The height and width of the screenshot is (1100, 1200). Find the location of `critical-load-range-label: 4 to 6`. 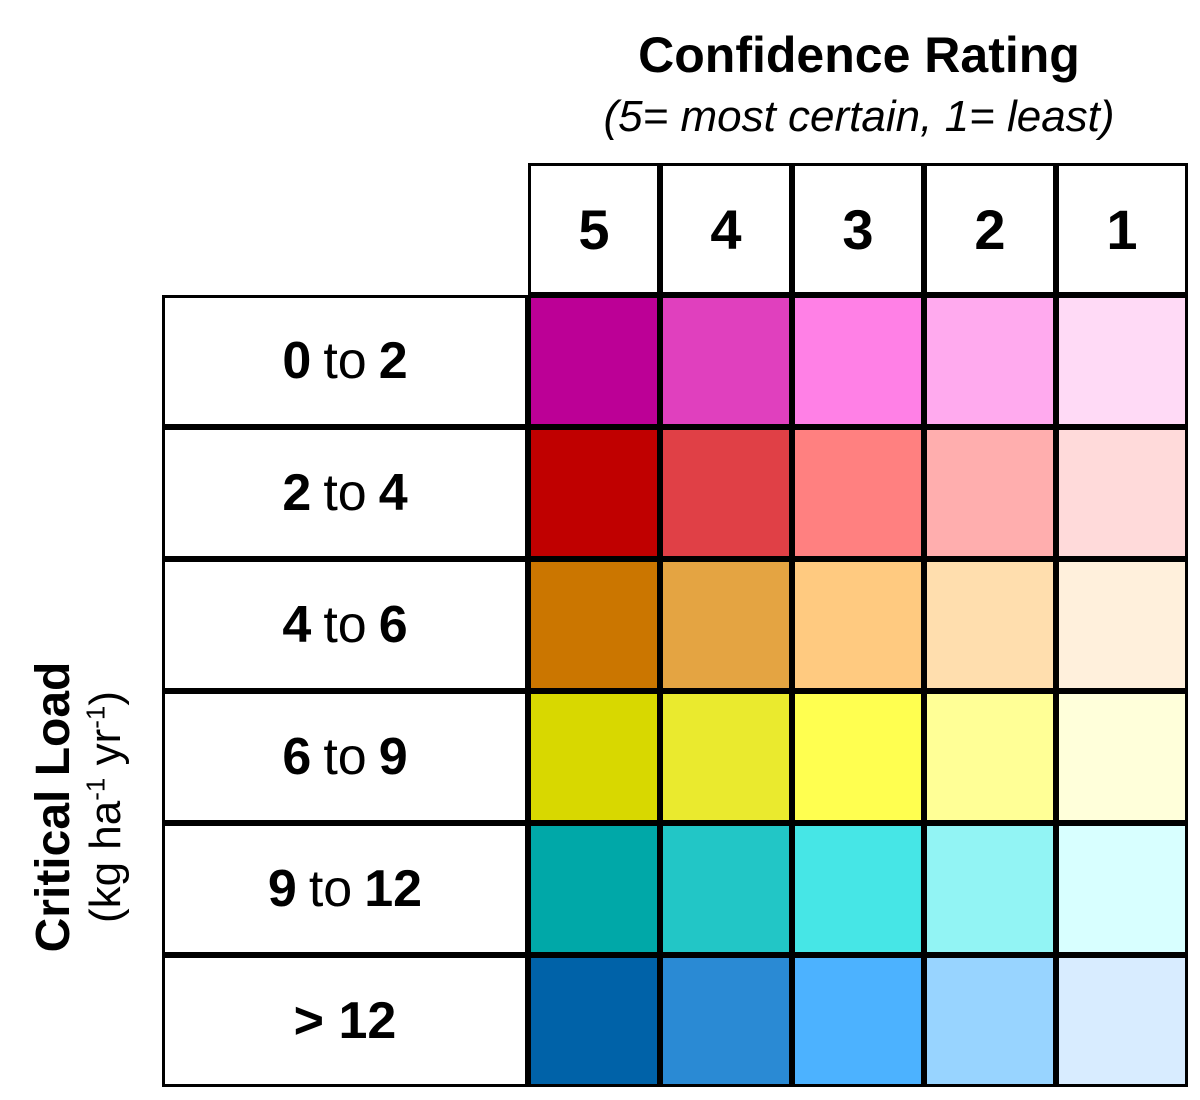

critical-load-range-label: 4 to 6 is located at coordinates (345, 625).